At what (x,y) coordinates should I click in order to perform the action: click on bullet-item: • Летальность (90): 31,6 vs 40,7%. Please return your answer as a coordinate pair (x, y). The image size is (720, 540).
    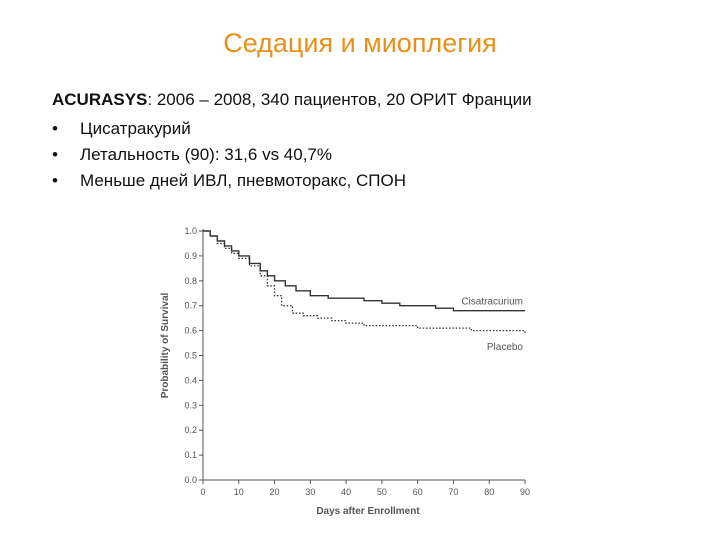
    Looking at the image, I should click on (229, 155).